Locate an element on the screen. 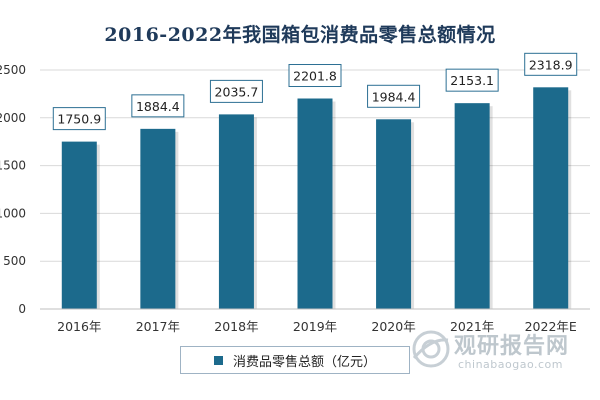 This screenshot has height=400, width=600. y-tick-label: 0 is located at coordinates (22, 309).